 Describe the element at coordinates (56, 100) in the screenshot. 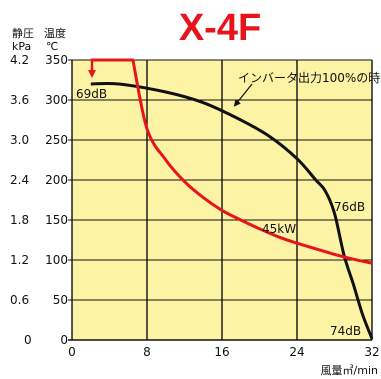

I see `temperature-tick: 300` at that location.